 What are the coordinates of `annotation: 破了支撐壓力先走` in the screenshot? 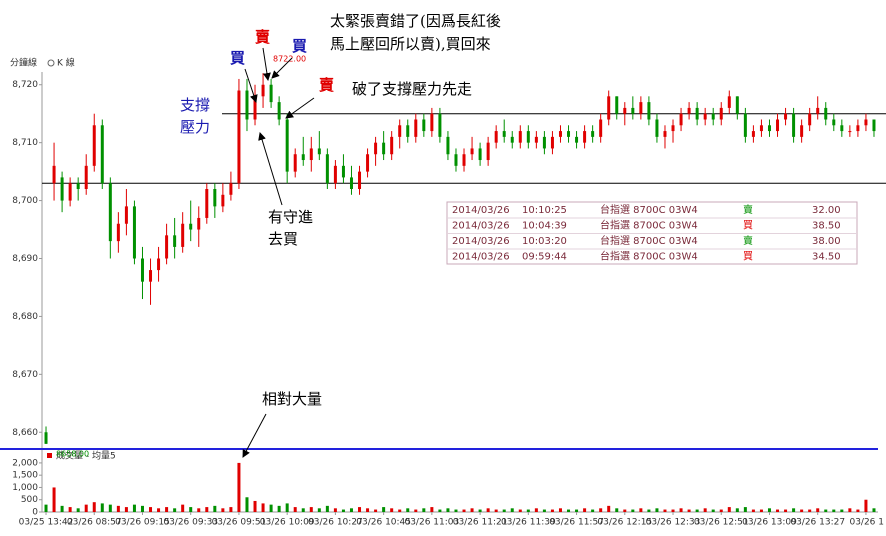 It's located at (412, 89).